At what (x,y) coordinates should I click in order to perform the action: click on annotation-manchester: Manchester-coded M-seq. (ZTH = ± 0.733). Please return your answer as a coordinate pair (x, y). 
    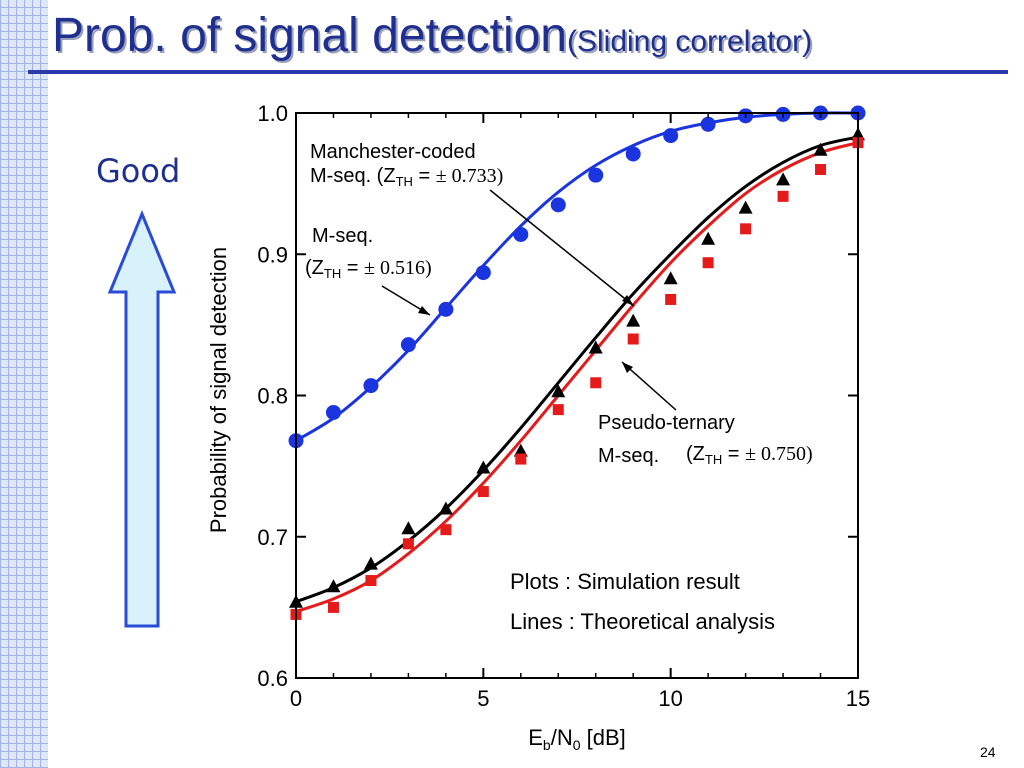
    Looking at the image, I should click on (472, 224).